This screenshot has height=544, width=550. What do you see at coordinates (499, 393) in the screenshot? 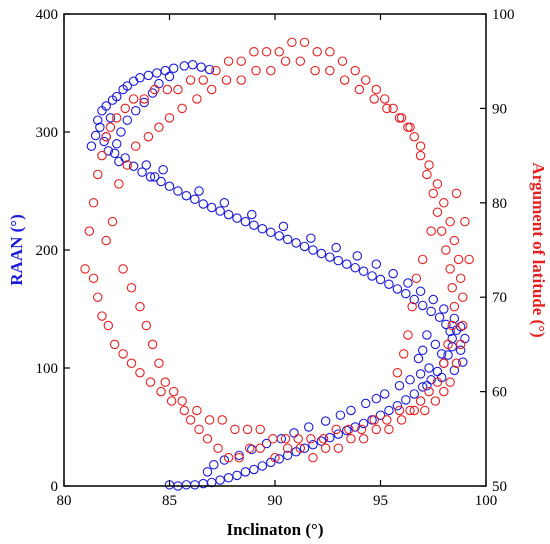
I see `right-y-tick-label: 60` at bounding box center [499, 393].